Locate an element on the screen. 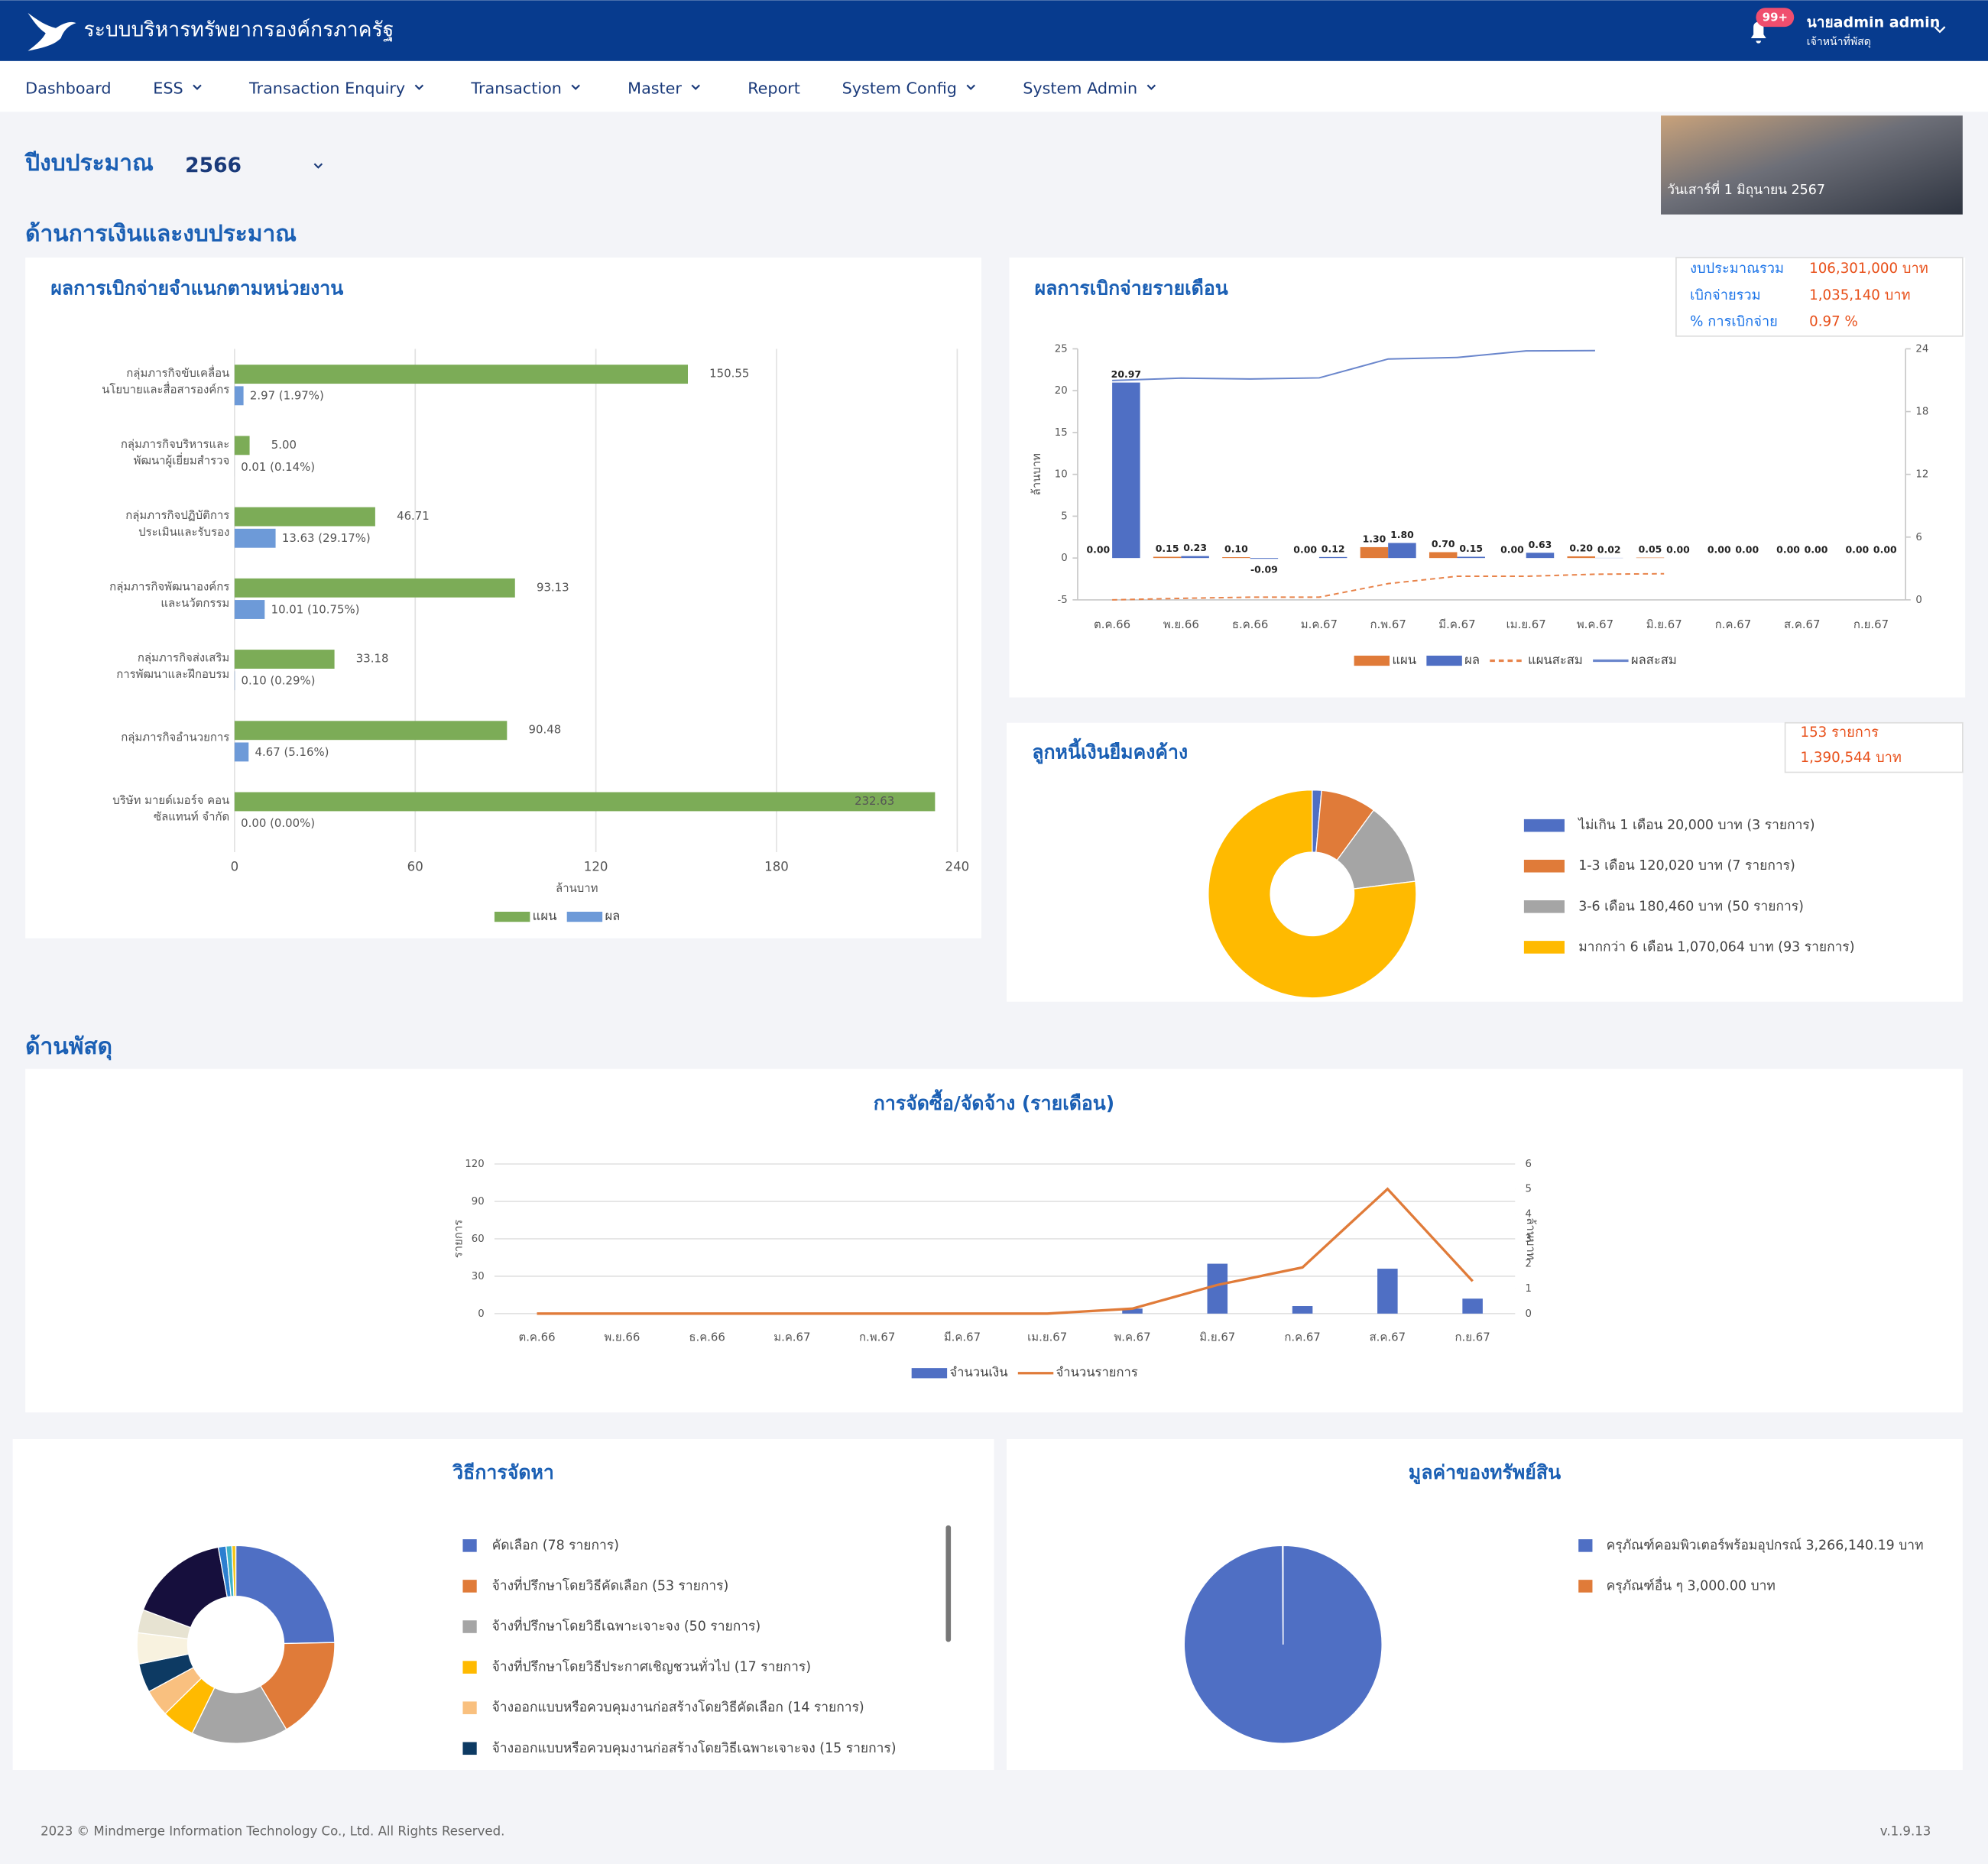  bell-icon is located at coordinates (1758, 32).